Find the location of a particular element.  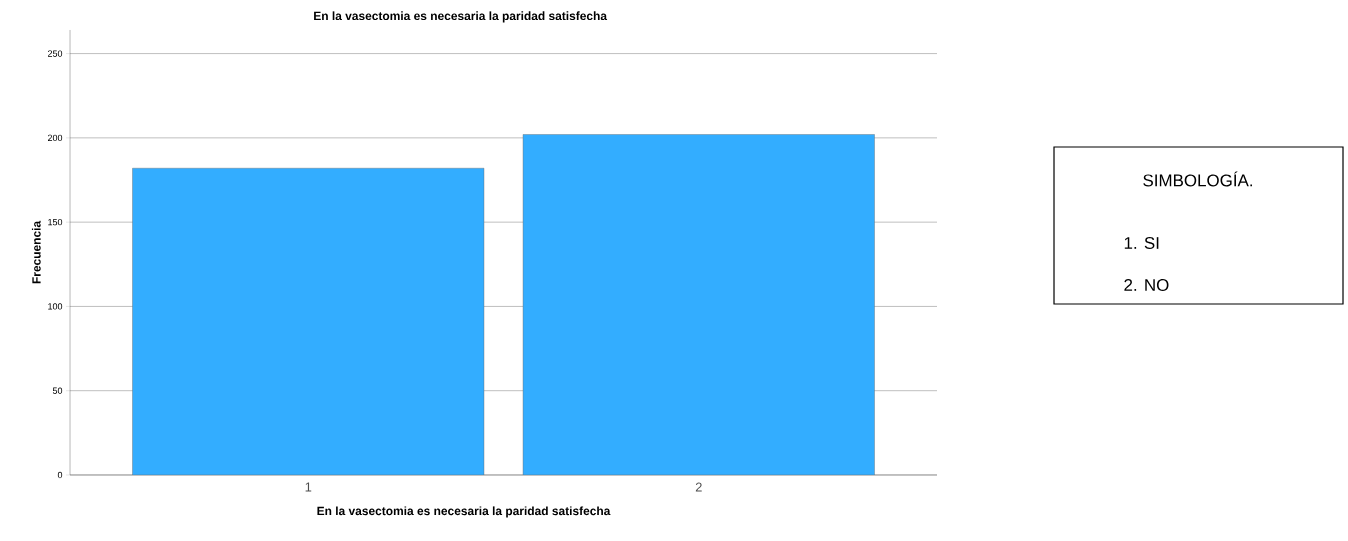

y-tick-label: 50 is located at coordinates (57, 390).